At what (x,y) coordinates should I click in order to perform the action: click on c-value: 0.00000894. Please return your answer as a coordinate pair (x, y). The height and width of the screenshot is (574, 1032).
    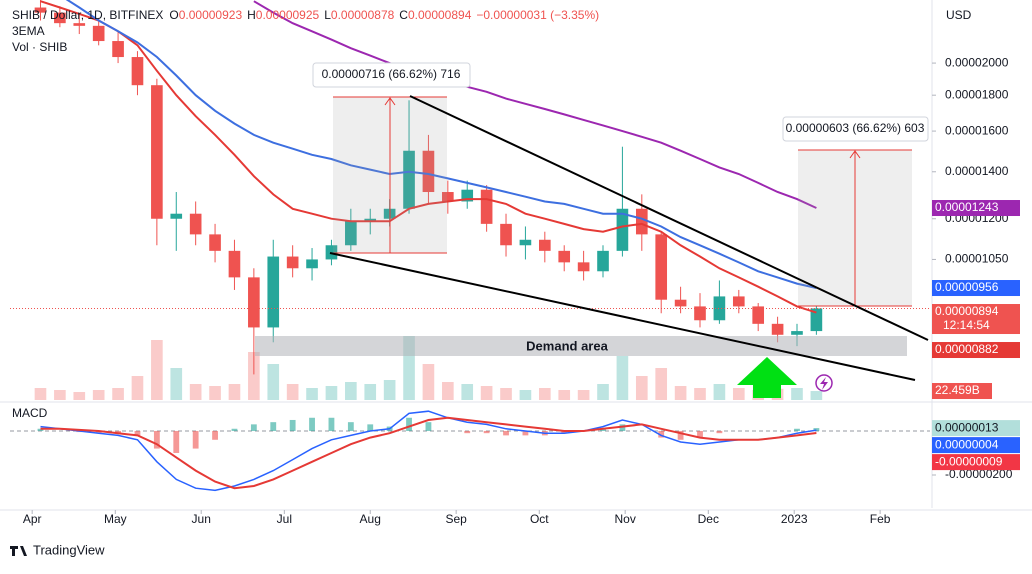
    Looking at the image, I should click on (440, 15).